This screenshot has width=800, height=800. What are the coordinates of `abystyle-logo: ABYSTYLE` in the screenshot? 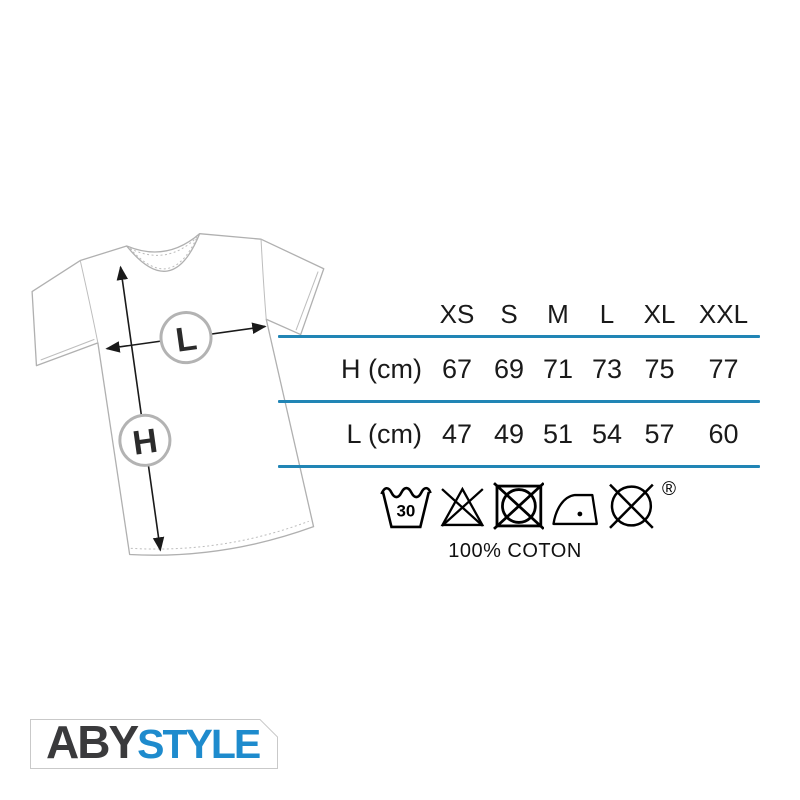 It's located at (154, 744).